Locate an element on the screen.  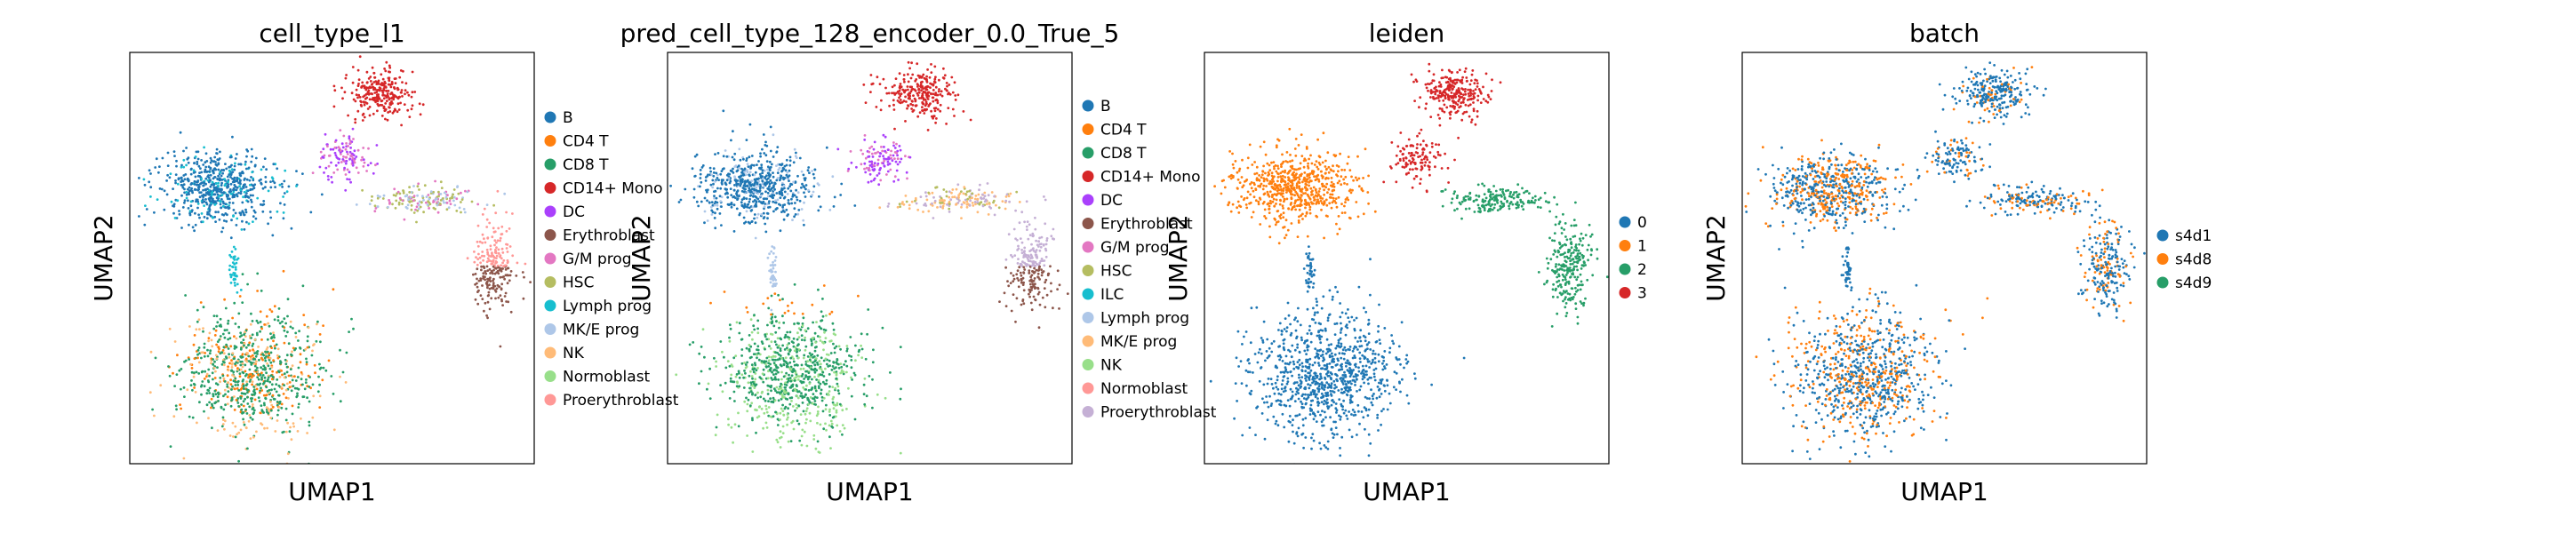
legend-label: CD8 T is located at coordinates (586, 165).